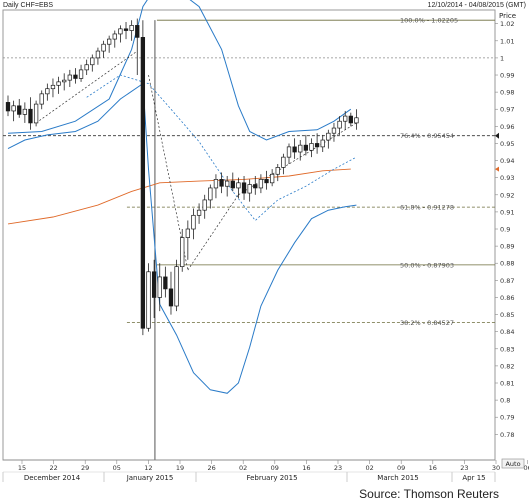 The width and height of the screenshot is (529, 502). Describe the element at coordinates (275, 468) in the screenshot. I see `x-tick-label: 09` at that location.